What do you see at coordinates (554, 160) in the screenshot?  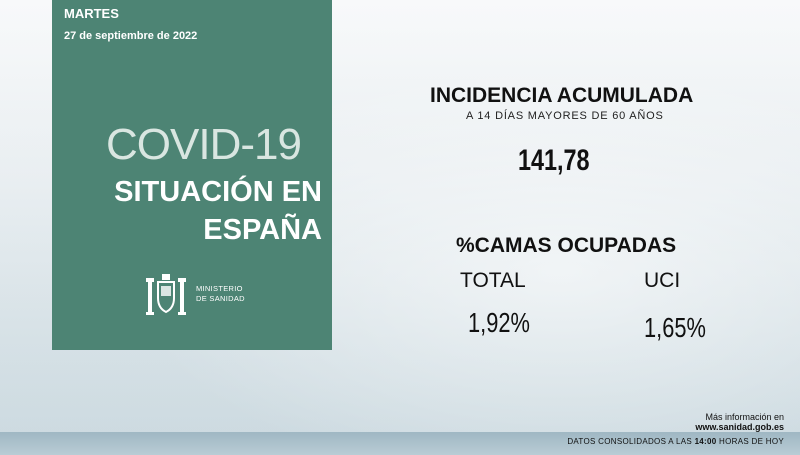 I see `incidence-value: 141,78` at bounding box center [554, 160].